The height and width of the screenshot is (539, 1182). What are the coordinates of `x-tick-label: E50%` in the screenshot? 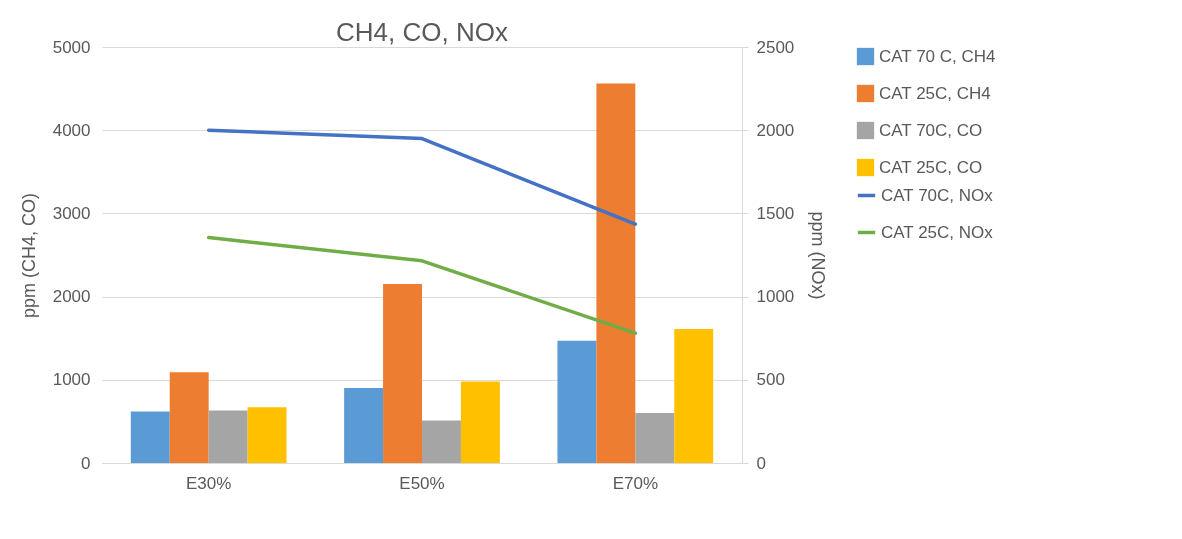 It's located at (422, 483).